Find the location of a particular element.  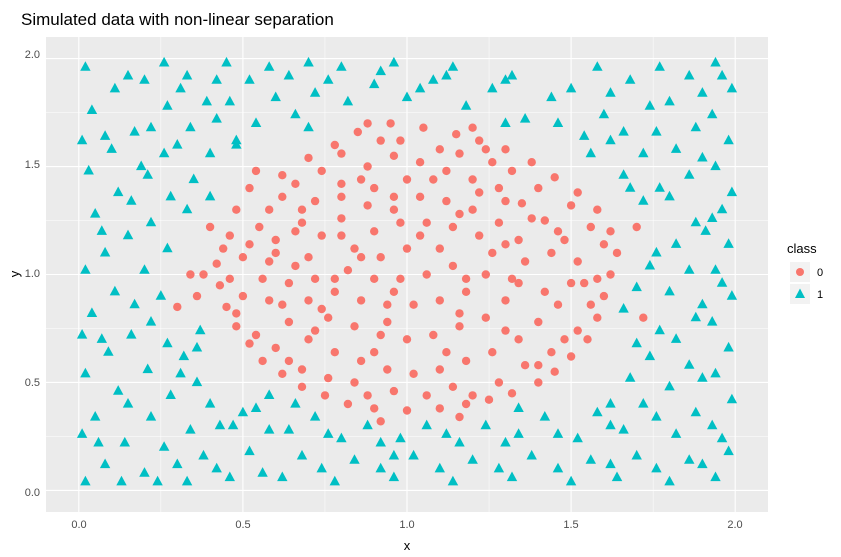

y-tick-label: 0.5 is located at coordinates (32, 383).